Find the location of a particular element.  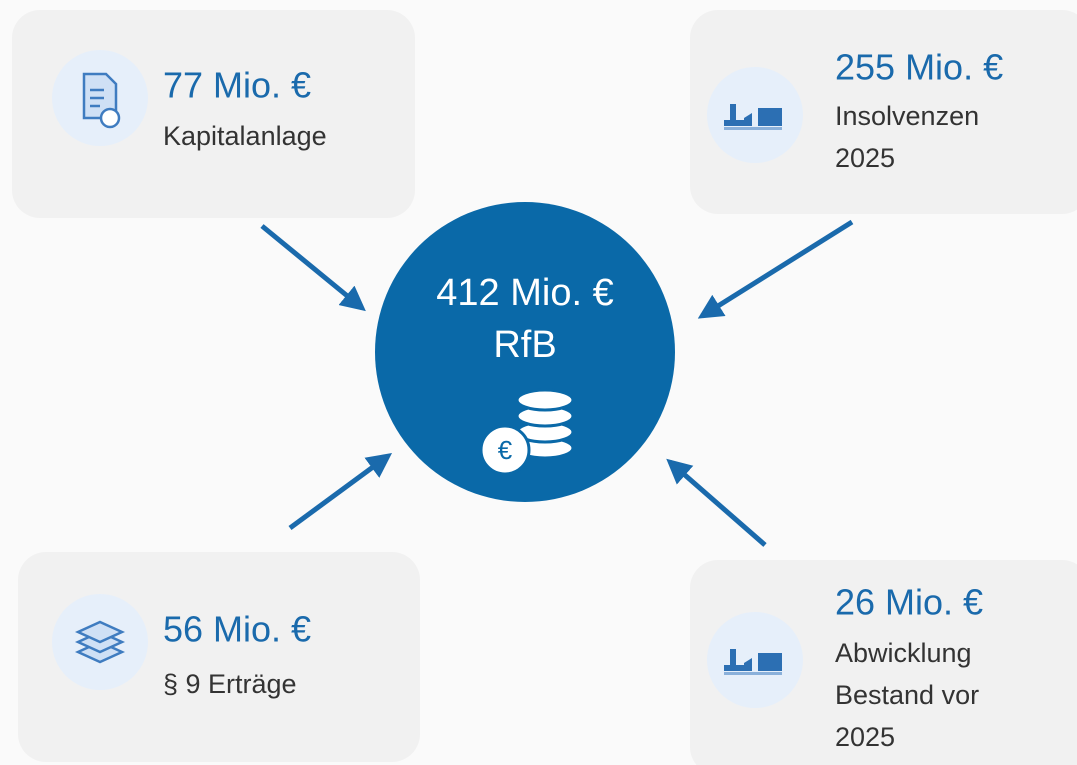

node-amount: 26 Mio. € is located at coordinates (909, 602).